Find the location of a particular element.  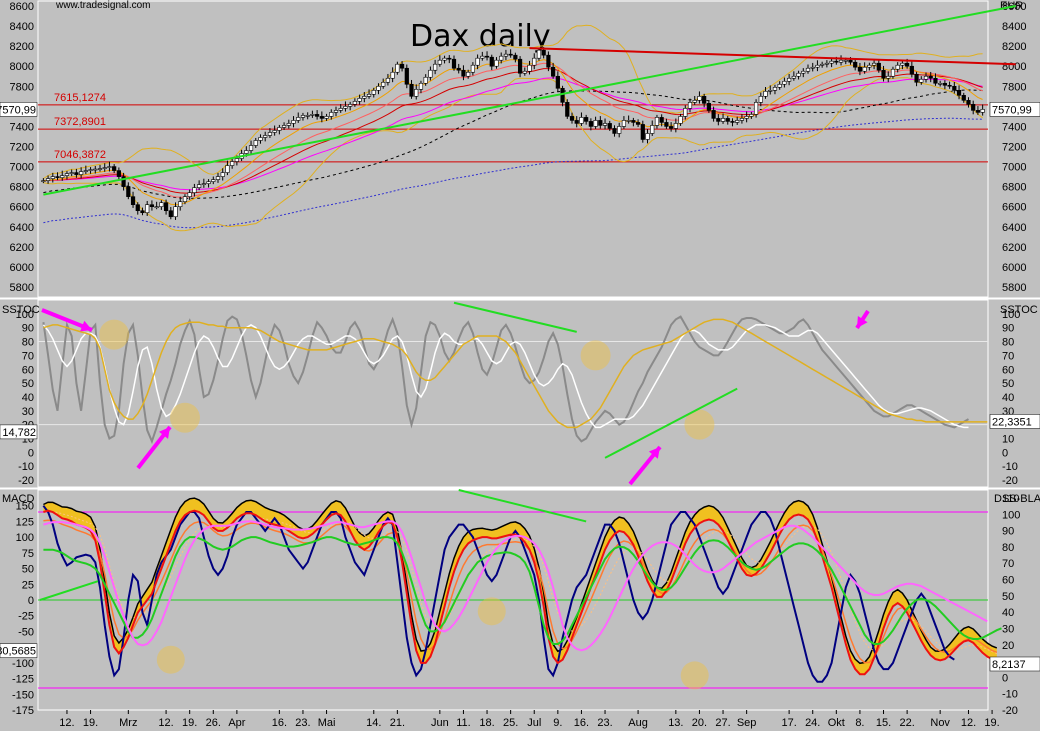

divergence-line is located at coordinates (515, 317).